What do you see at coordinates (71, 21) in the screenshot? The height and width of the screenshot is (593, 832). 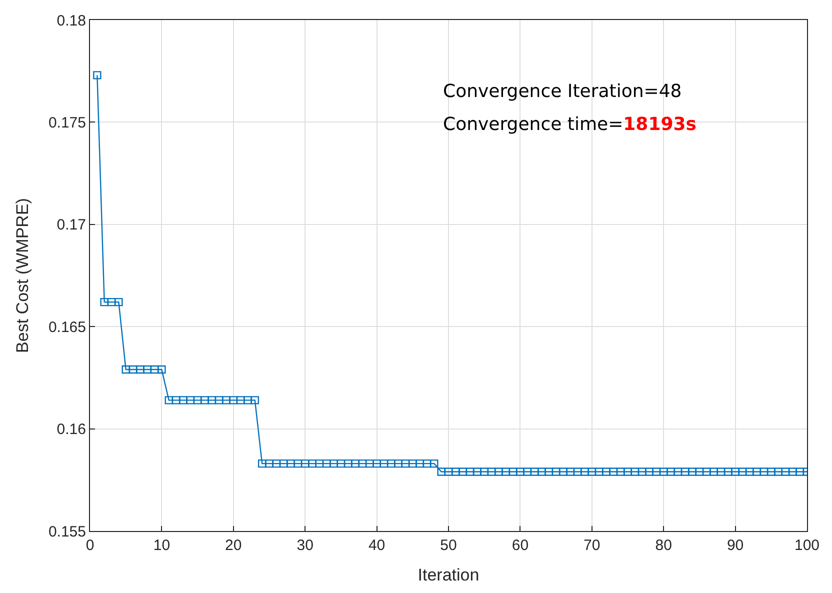 I see `y-tick-label: 0.18` at bounding box center [71, 21].